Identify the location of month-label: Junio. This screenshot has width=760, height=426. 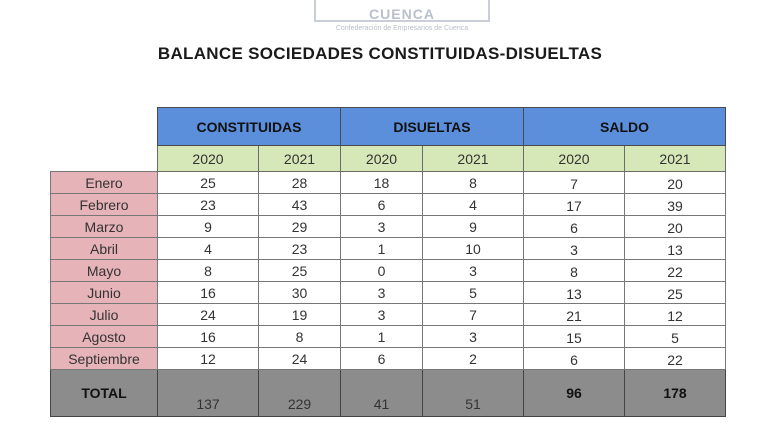
(104, 292).